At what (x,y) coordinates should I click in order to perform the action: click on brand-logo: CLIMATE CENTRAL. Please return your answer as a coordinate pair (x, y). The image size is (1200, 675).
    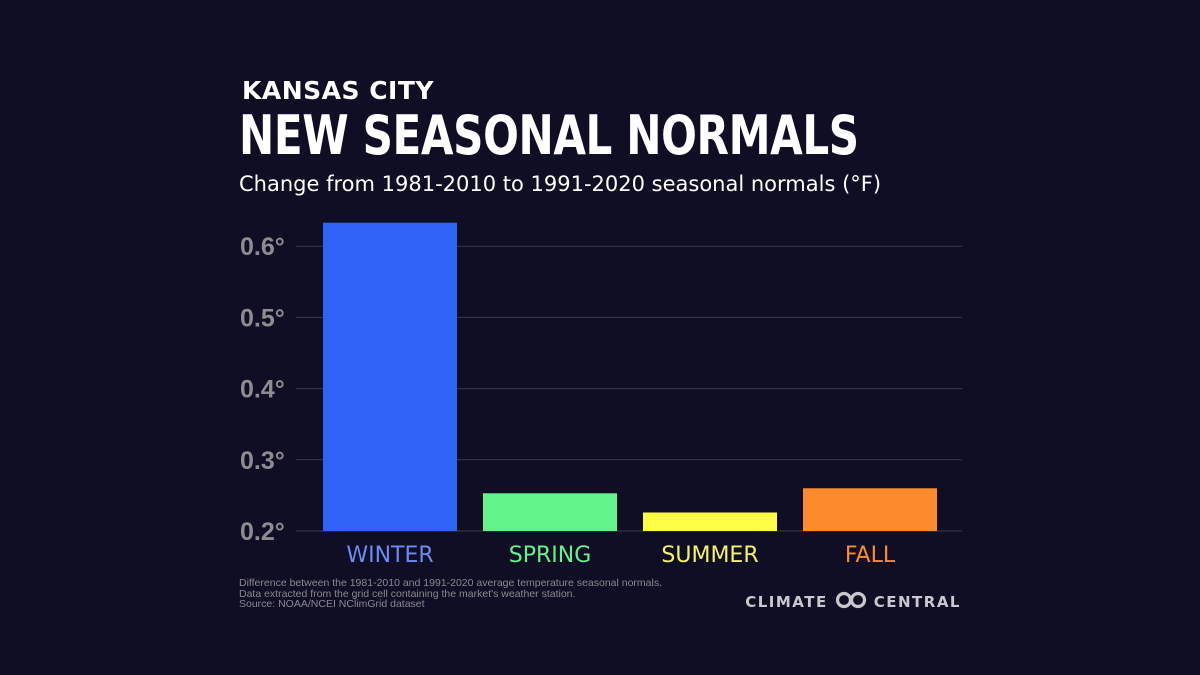
    Looking at the image, I should click on (853, 602).